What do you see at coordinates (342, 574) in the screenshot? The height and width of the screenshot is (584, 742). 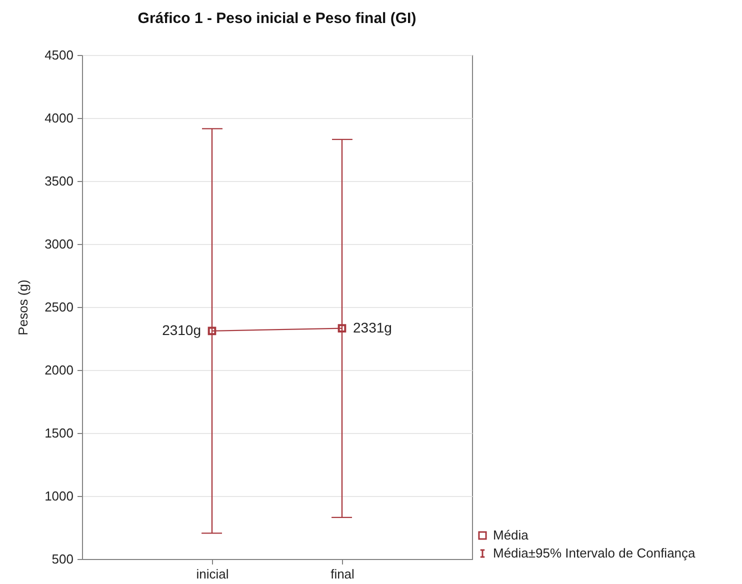 I see `x-tick-label: final` at bounding box center [342, 574].